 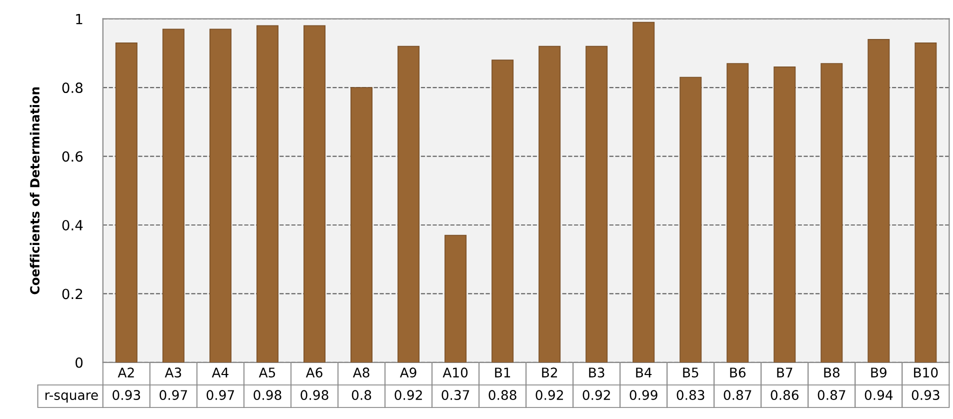 I want to click on x-tick-label: B8, so click(x=832, y=373).